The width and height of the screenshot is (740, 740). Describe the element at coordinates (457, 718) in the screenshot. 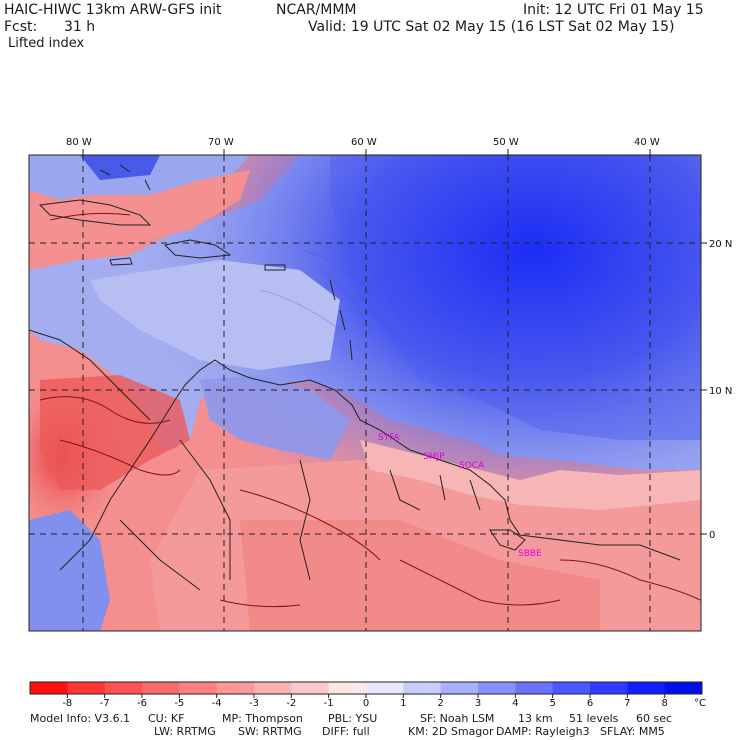

I see `sf-scheme: SF: Noah LSM` at that location.